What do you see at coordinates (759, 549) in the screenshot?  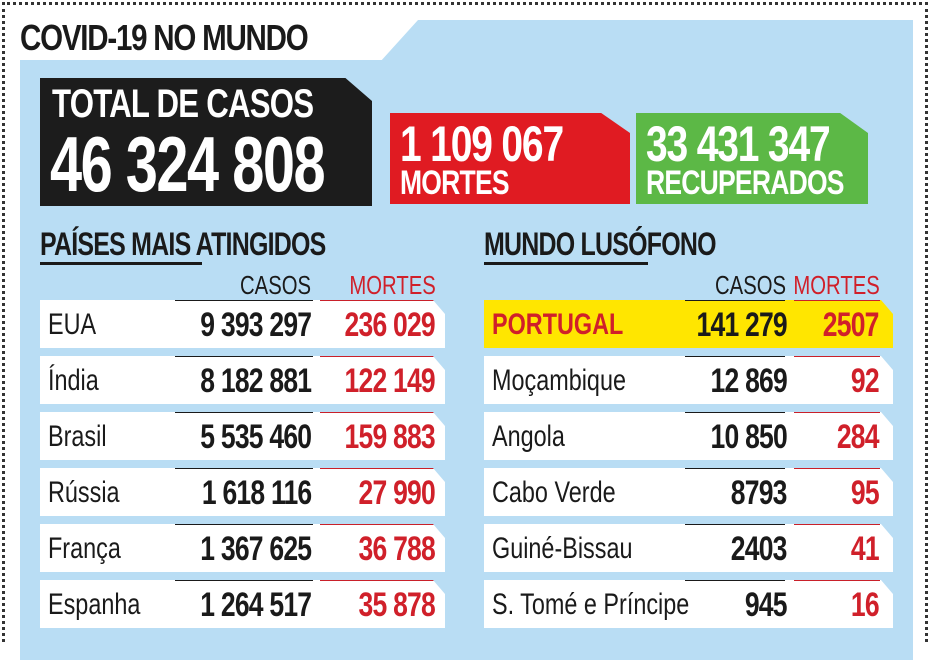 I see `country-cases: 2403` at bounding box center [759, 549].